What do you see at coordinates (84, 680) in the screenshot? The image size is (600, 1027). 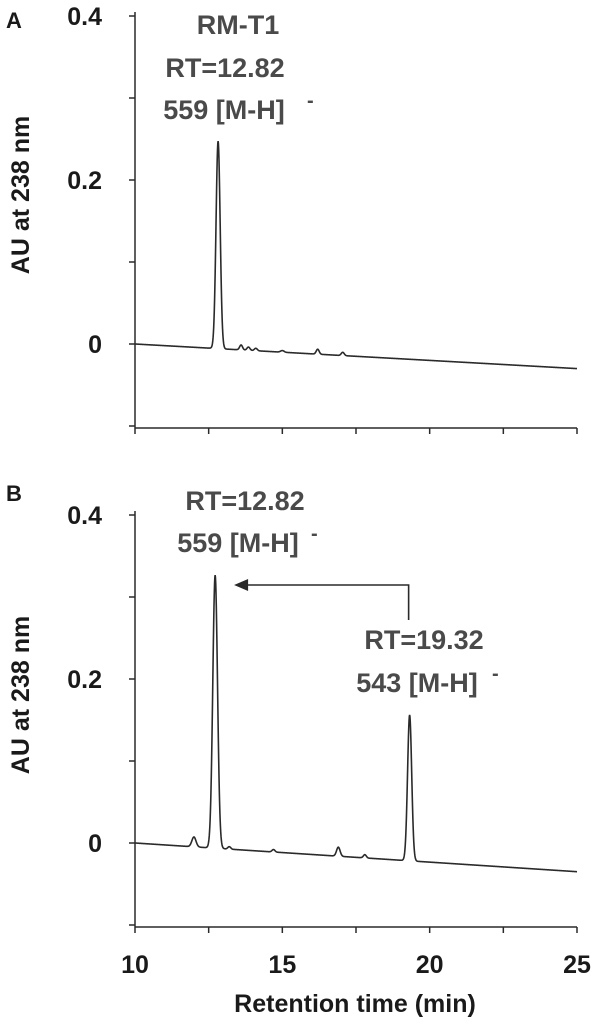 I see `y-tick-label-b: 0.2` at bounding box center [84, 680].